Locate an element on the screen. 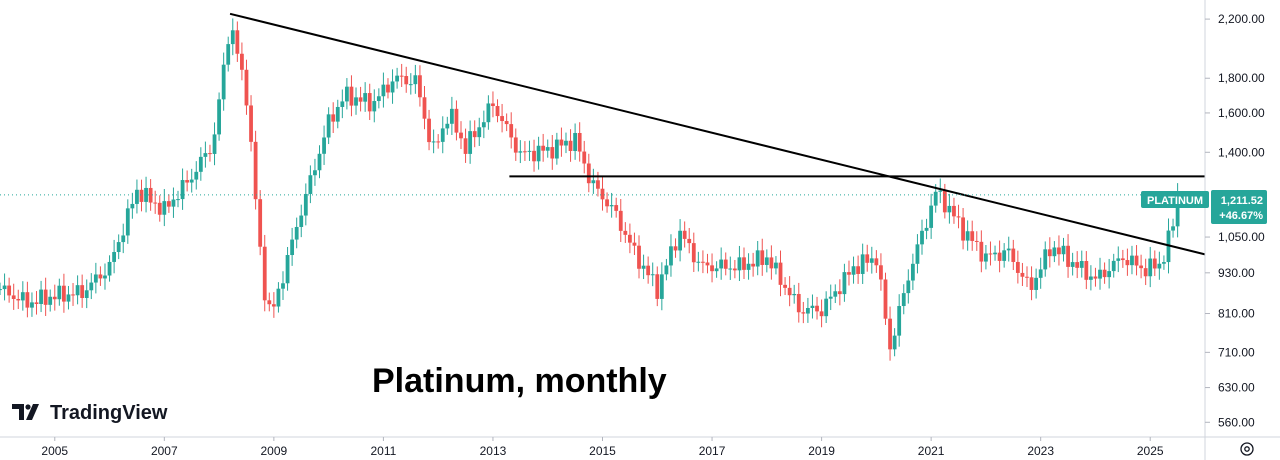 The height and width of the screenshot is (460, 1280). y-tick-label: 1,800.00 is located at coordinates (1241, 78).